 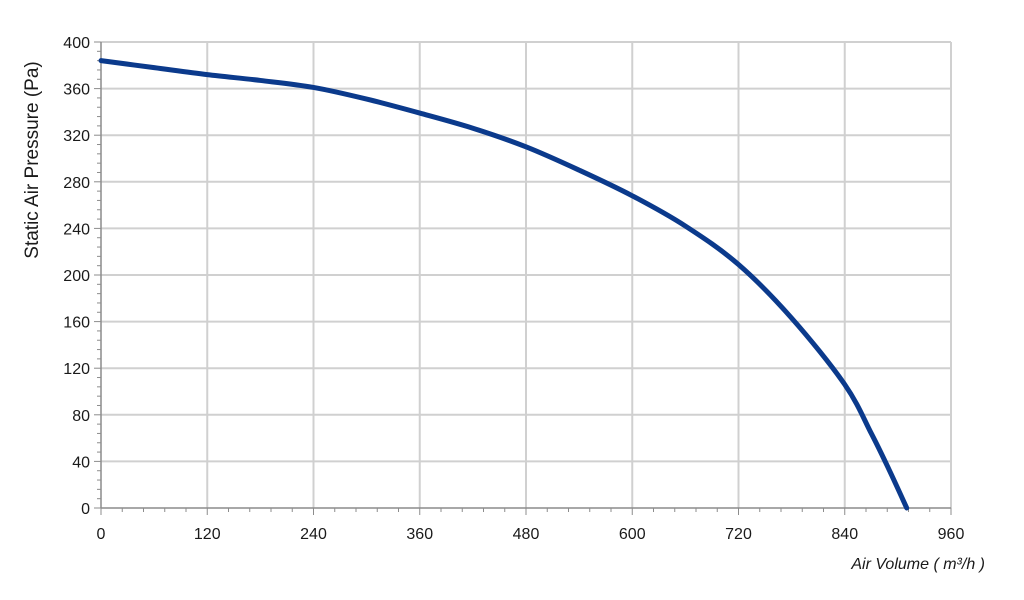 What do you see at coordinates (101, 534) in the screenshot?
I see `x-tick-label: 0` at bounding box center [101, 534].